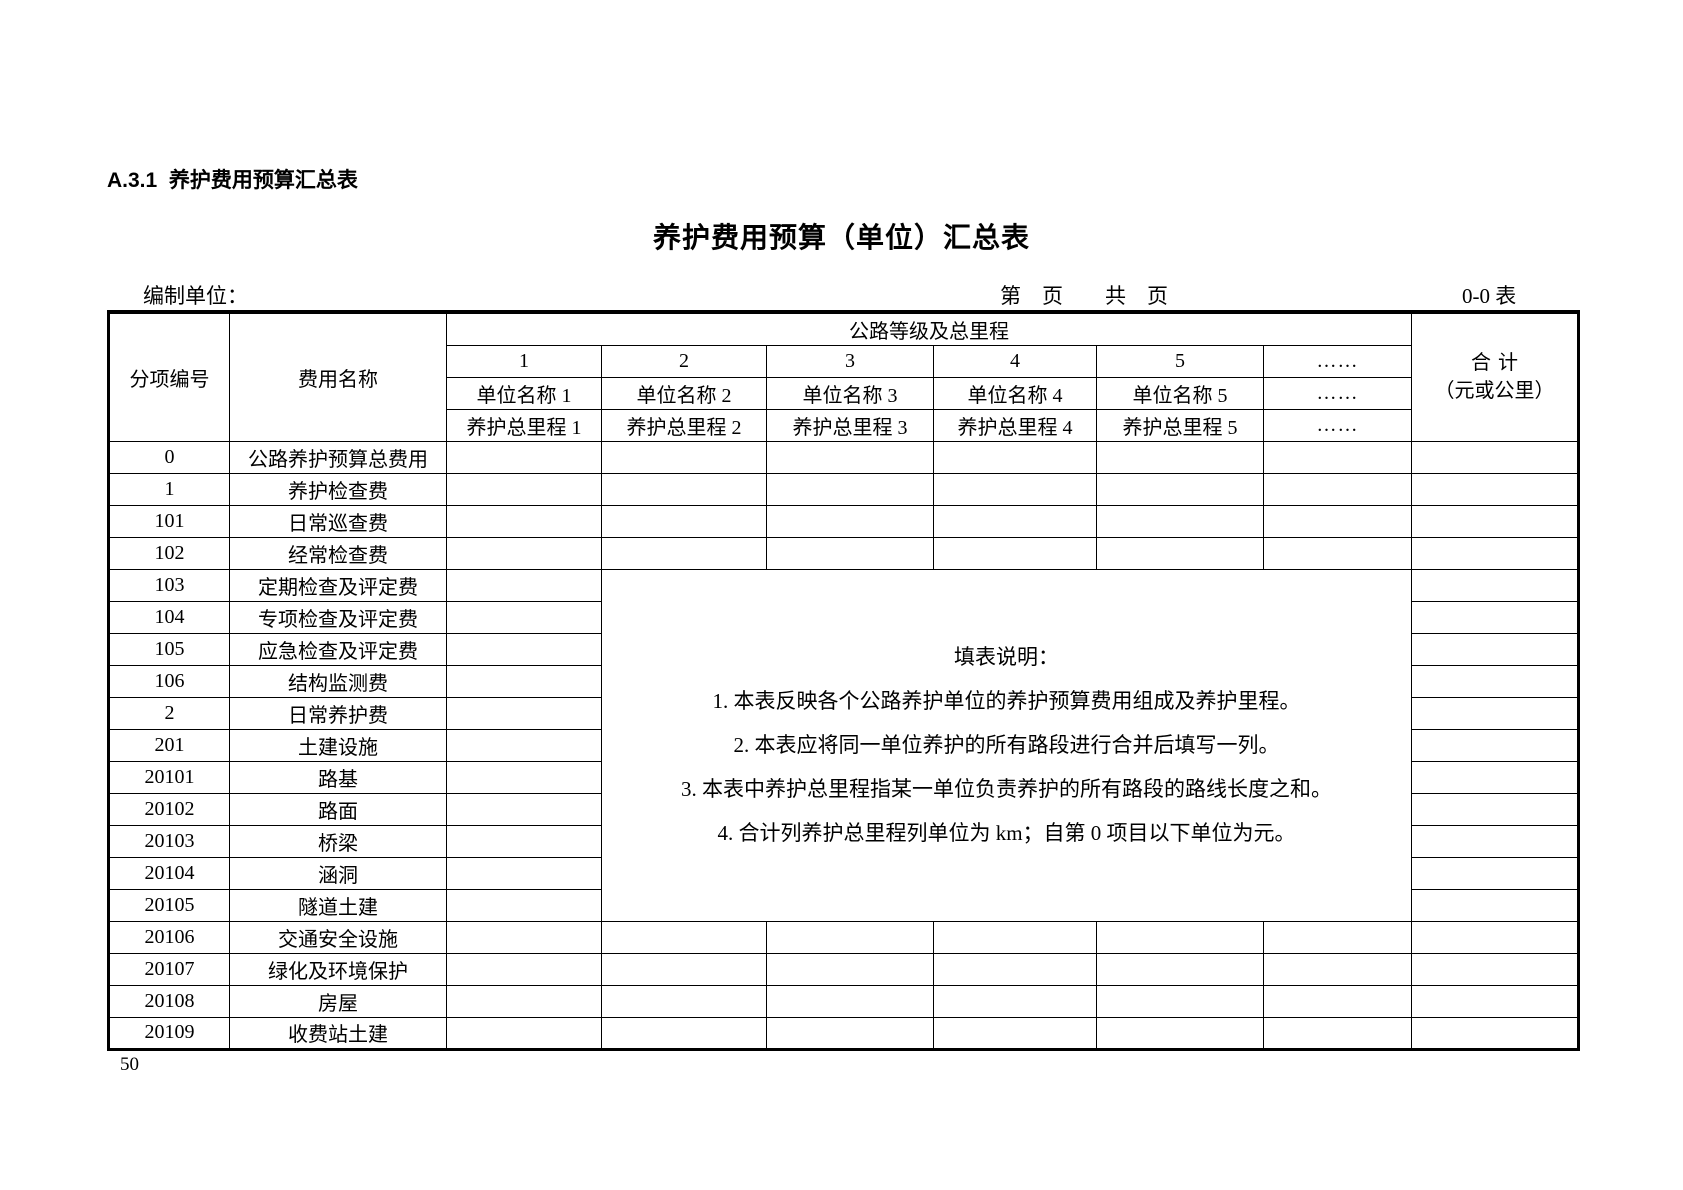 The height and width of the screenshot is (1190, 1683). I want to click on table-row: 20105 隧道土建, so click(844, 905).